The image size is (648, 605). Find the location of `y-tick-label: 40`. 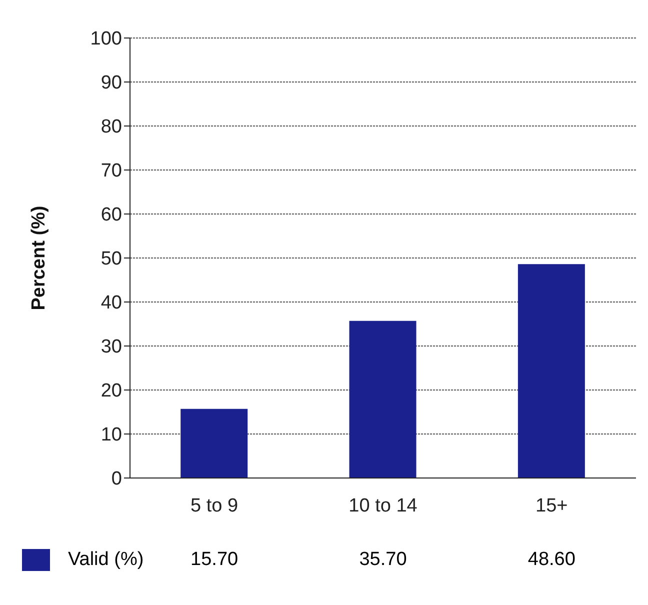

y-tick-label: 40 is located at coordinates (111, 303).